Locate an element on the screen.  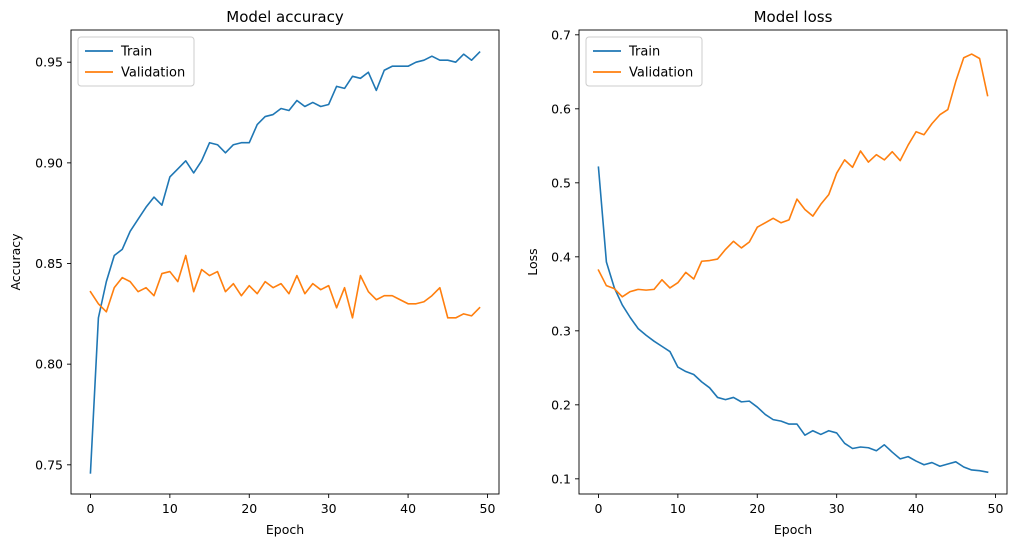
loss-x-tick-label: 0 is located at coordinates (598, 508).